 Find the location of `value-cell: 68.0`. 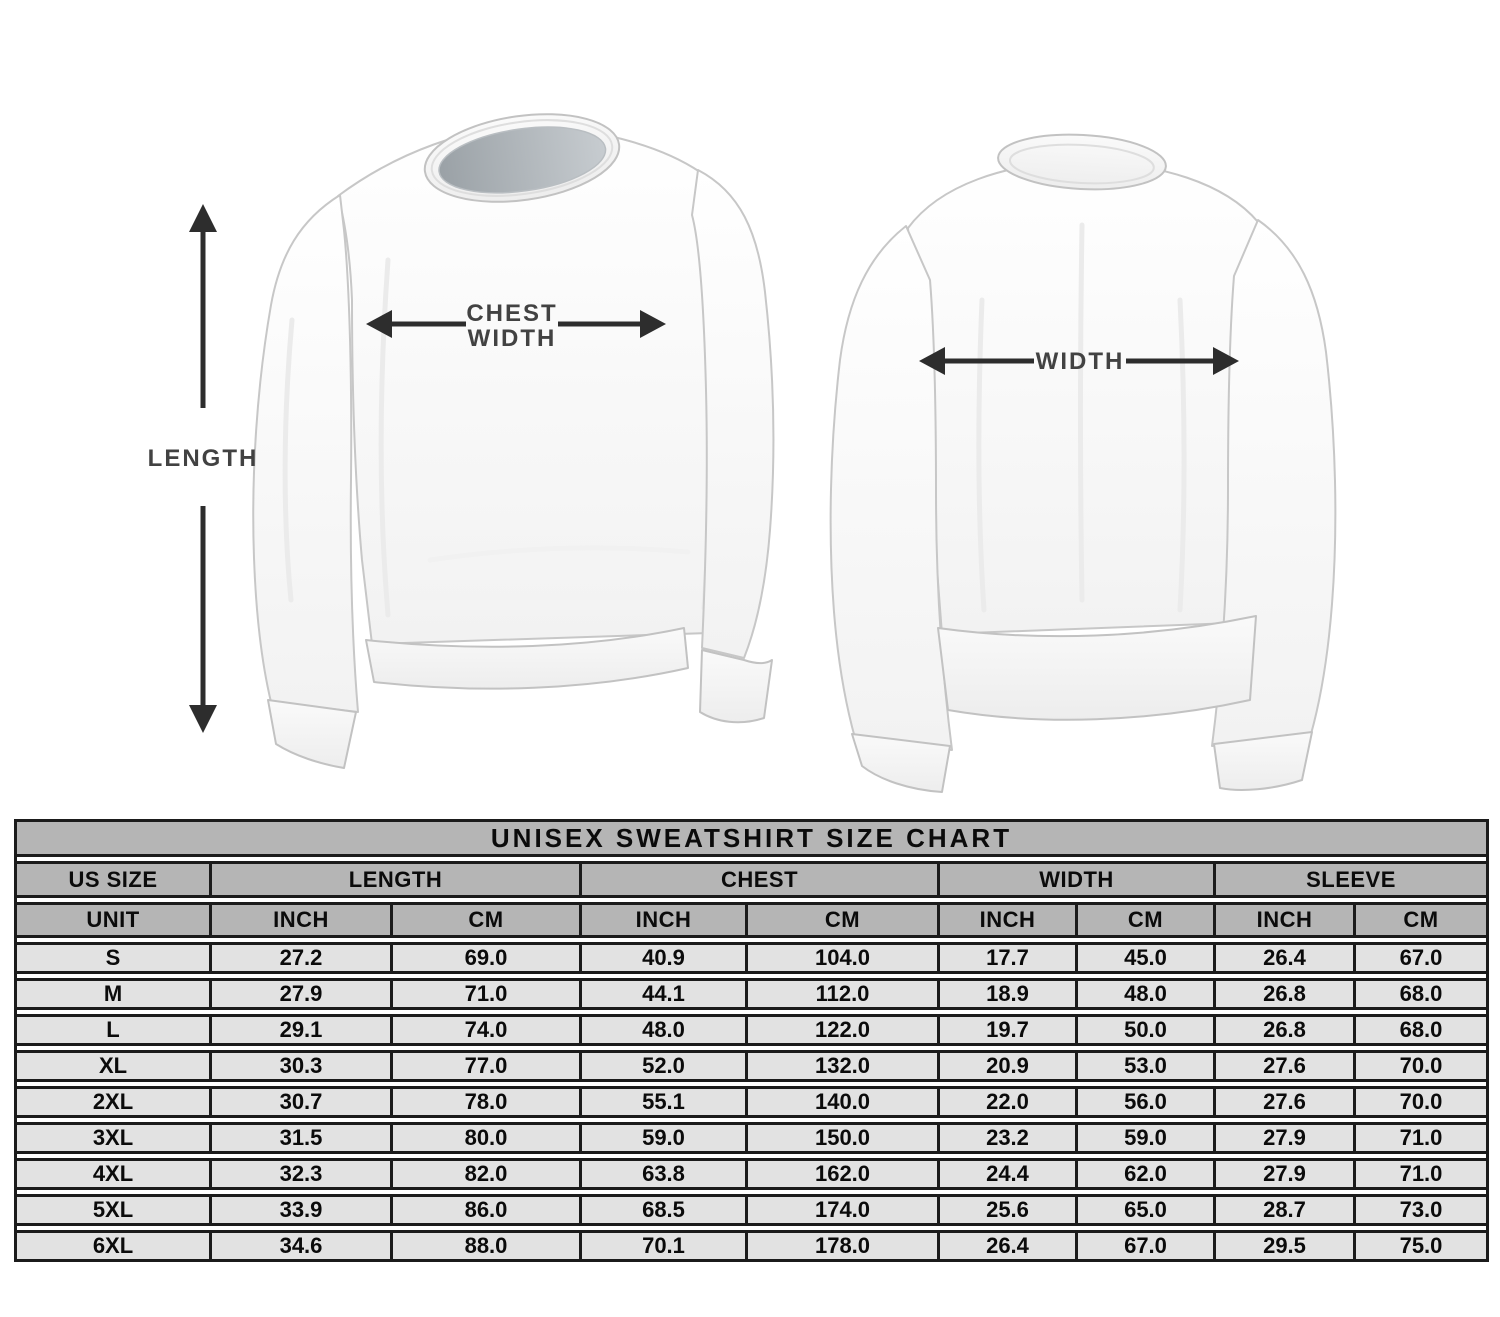

value-cell: 68.0 is located at coordinates (1419, 1030).